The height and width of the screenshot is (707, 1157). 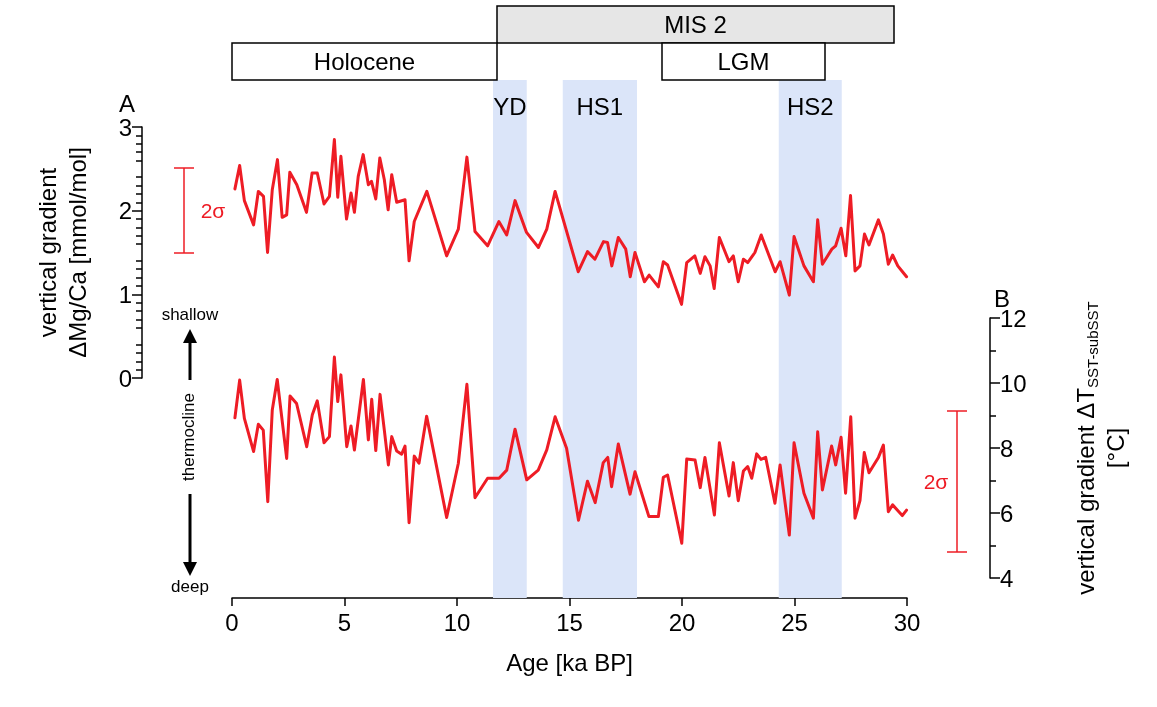 I want to click on x-tick-label: 10, so click(x=457, y=622).